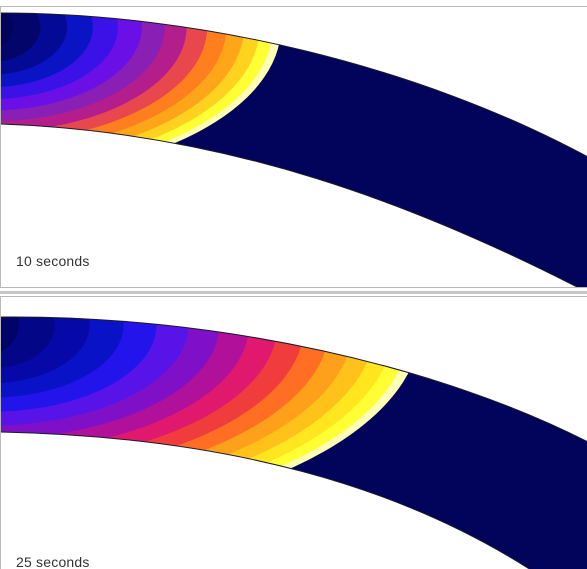  What do you see at coordinates (53, 261) in the screenshot?
I see `time-label: 10 seconds` at bounding box center [53, 261].